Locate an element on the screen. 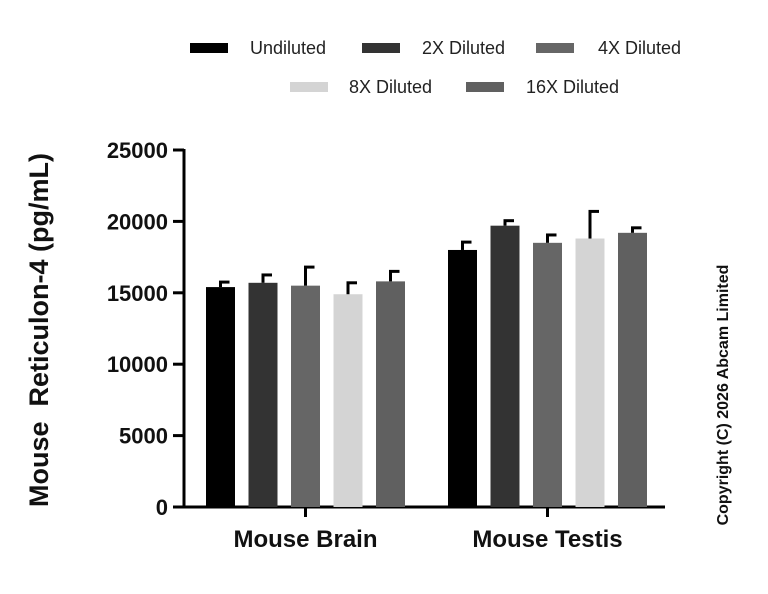 The width and height of the screenshot is (768, 594). legend-label: 2X Diluted is located at coordinates (463, 48).